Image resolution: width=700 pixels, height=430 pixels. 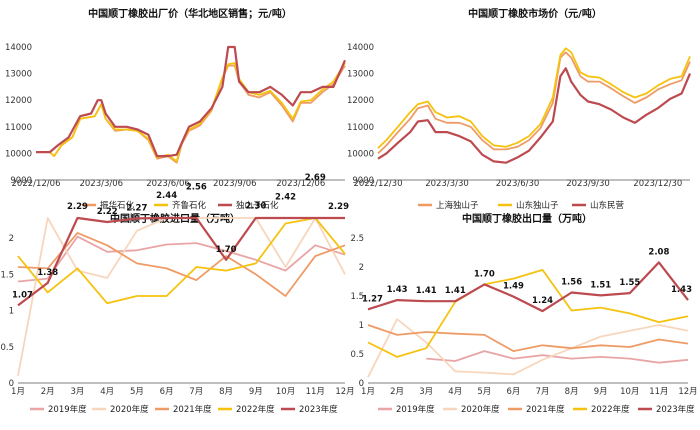 I want to click on legend-label: 2020年度, so click(x=480, y=409).